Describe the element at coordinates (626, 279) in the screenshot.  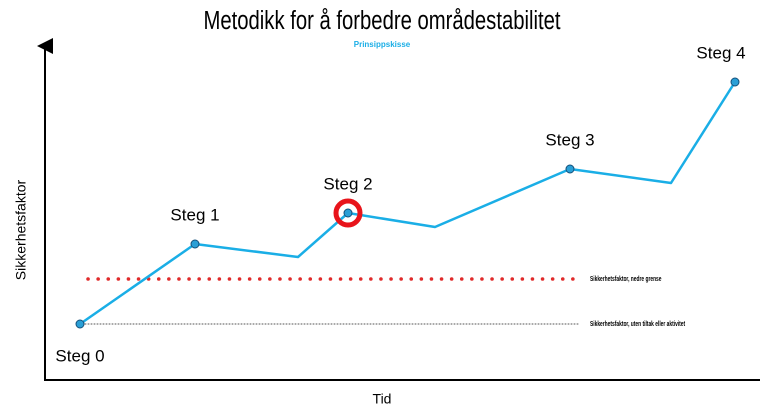
I see `reference-label: Sikkerhetsfaktor, nedre grense` at that location.